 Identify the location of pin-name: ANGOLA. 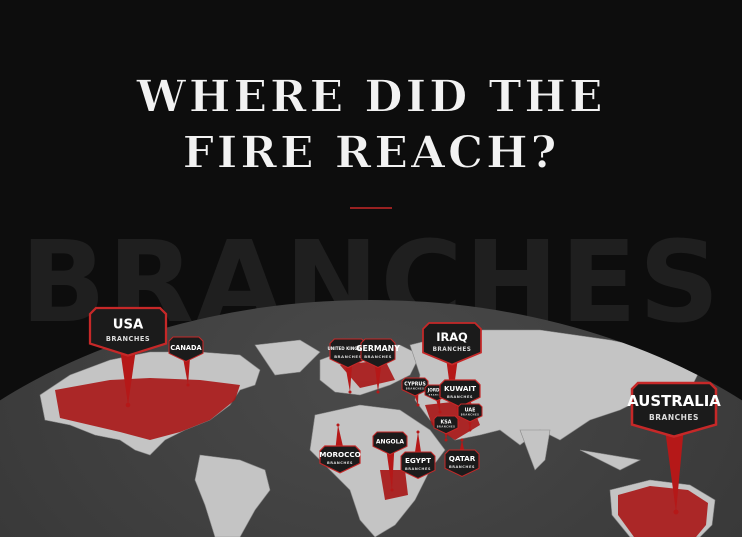
(390, 442).